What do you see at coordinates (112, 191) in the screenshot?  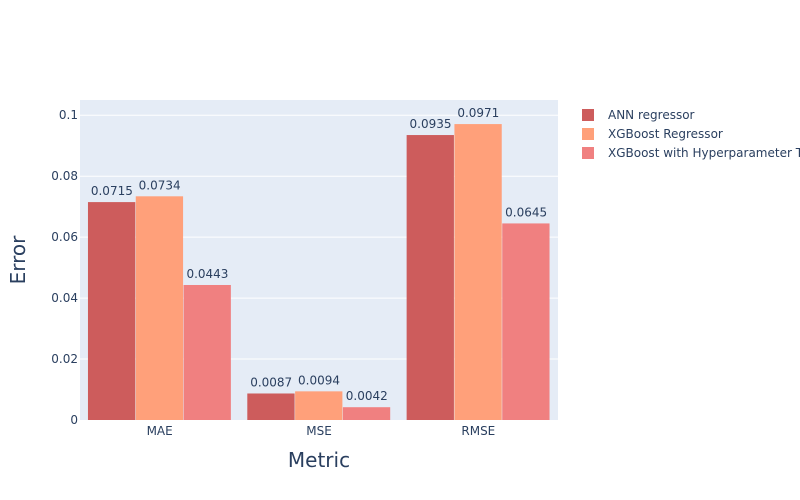 I see `data-label: 0.0715` at bounding box center [112, 191].